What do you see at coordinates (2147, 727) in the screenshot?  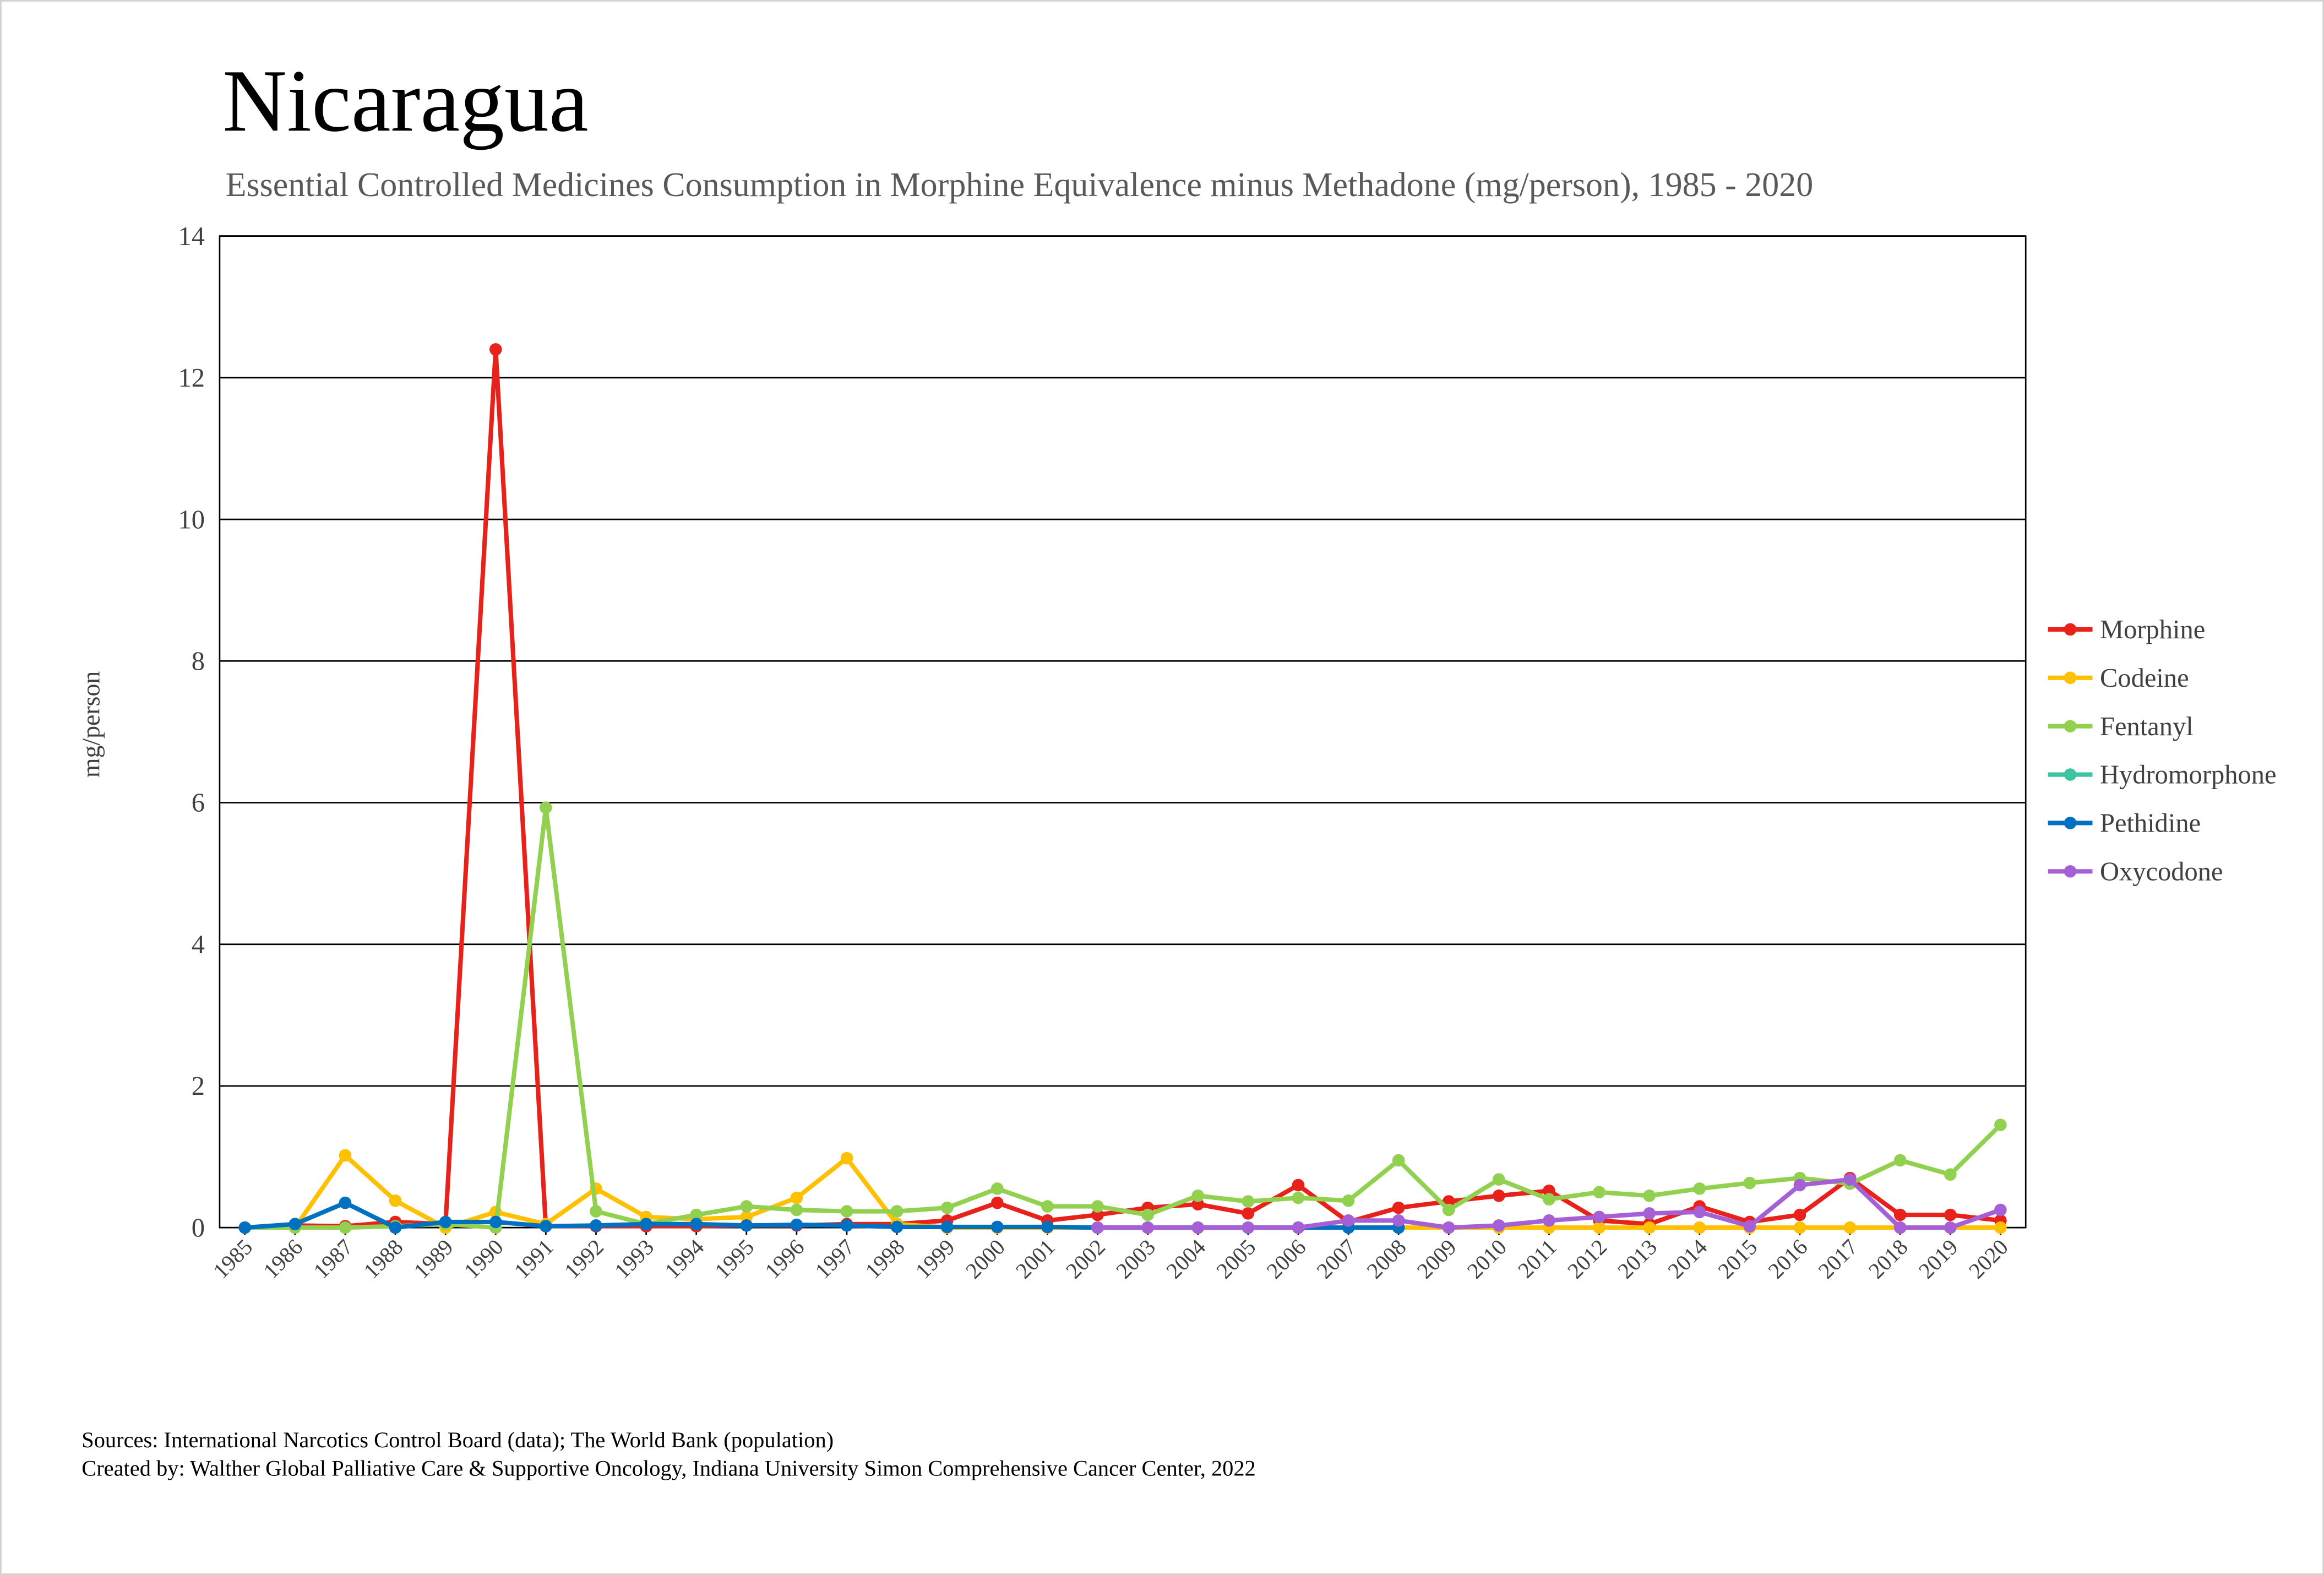 I see `legend-label: Fentanyl` at bounding box center [2147, 727].